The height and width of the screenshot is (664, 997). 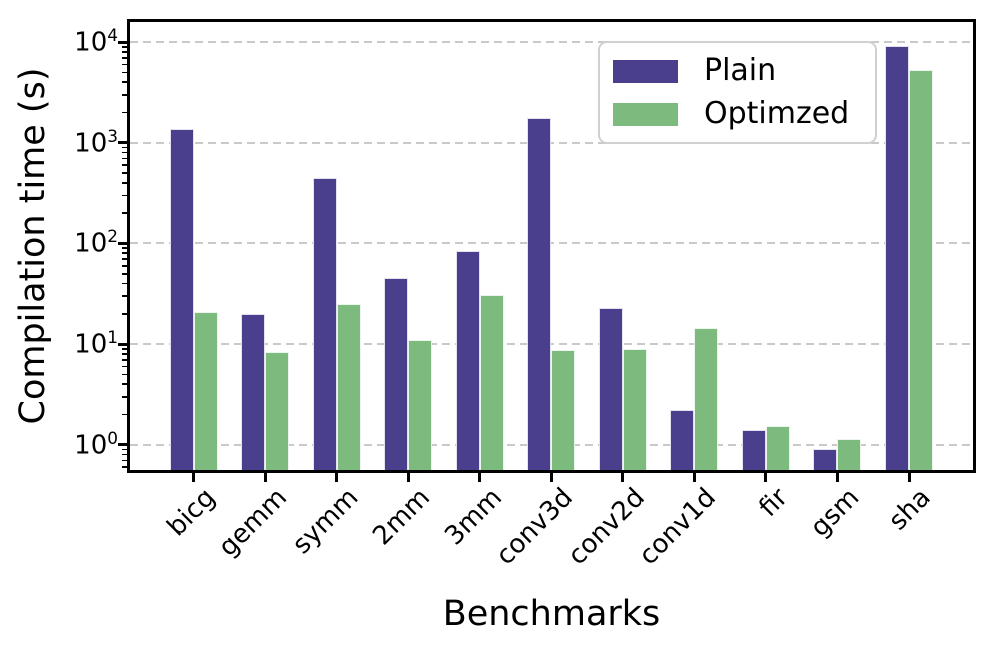 I want to click on x-tick-label: sha, so click(x=910, y=509).